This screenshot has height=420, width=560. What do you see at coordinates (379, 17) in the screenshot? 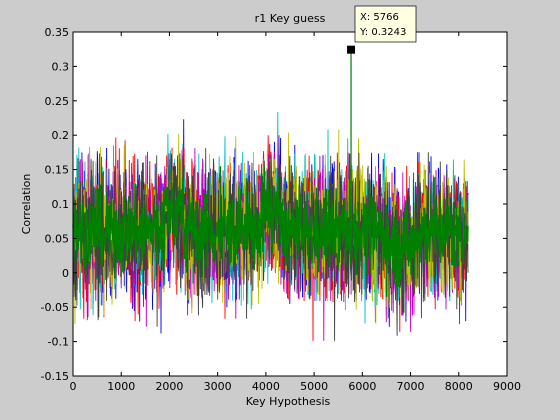
I see `datatip-x-text: X: 5766` at bounding box center [379, 17].